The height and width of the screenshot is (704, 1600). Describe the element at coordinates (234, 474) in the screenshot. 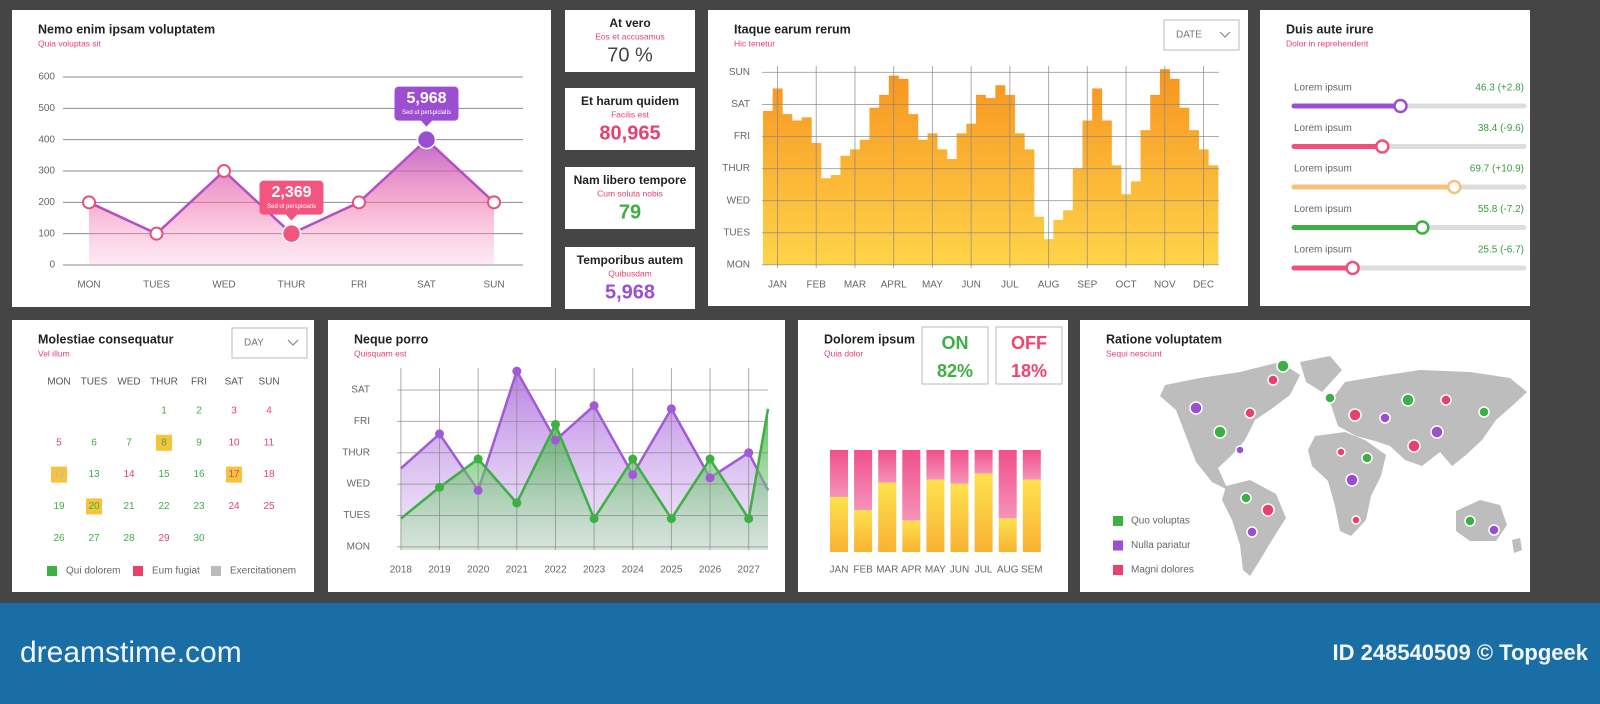

I see `day-number: 17` at that location.